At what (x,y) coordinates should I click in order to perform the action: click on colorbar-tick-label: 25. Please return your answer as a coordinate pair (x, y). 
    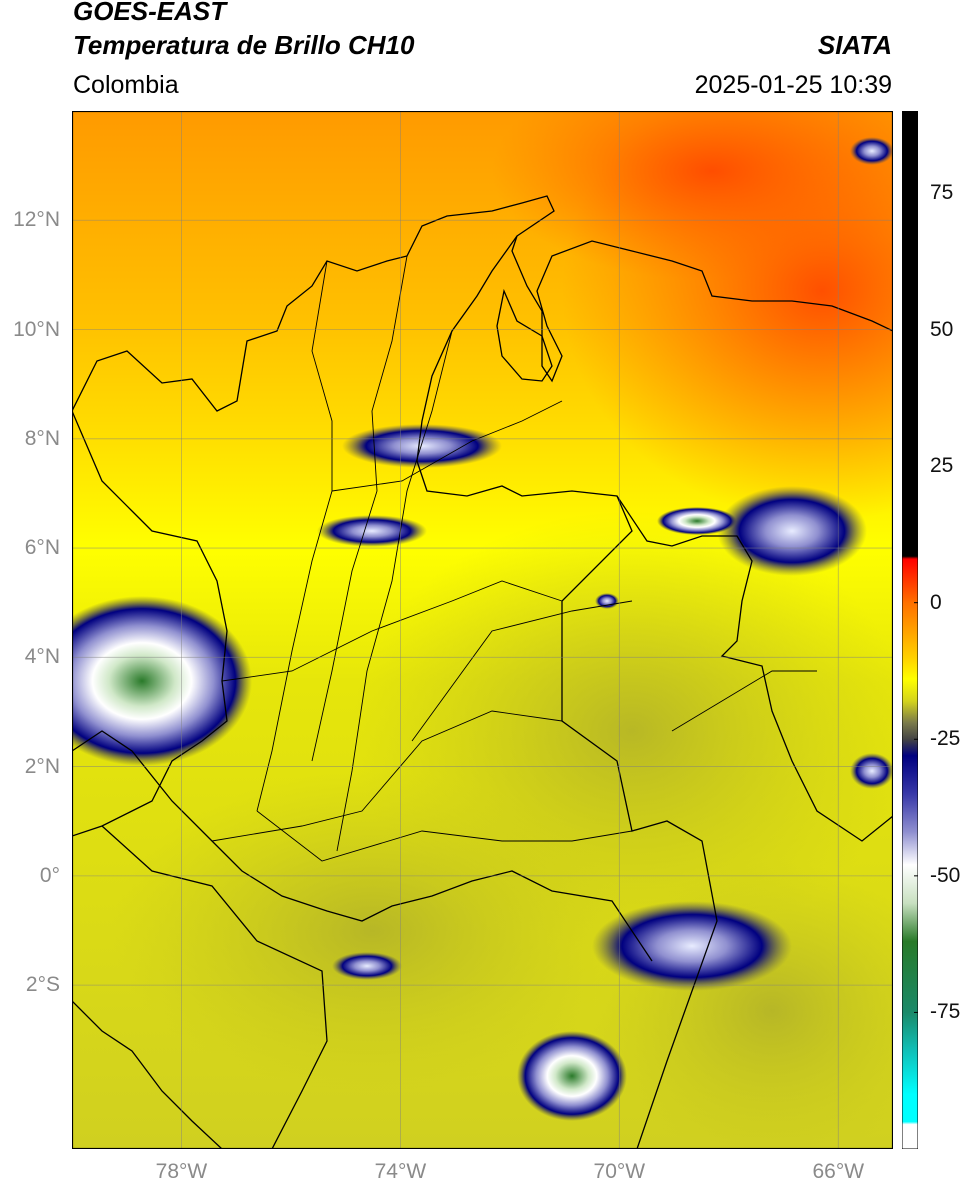
    Looking at the image, I should click on (942, 466).